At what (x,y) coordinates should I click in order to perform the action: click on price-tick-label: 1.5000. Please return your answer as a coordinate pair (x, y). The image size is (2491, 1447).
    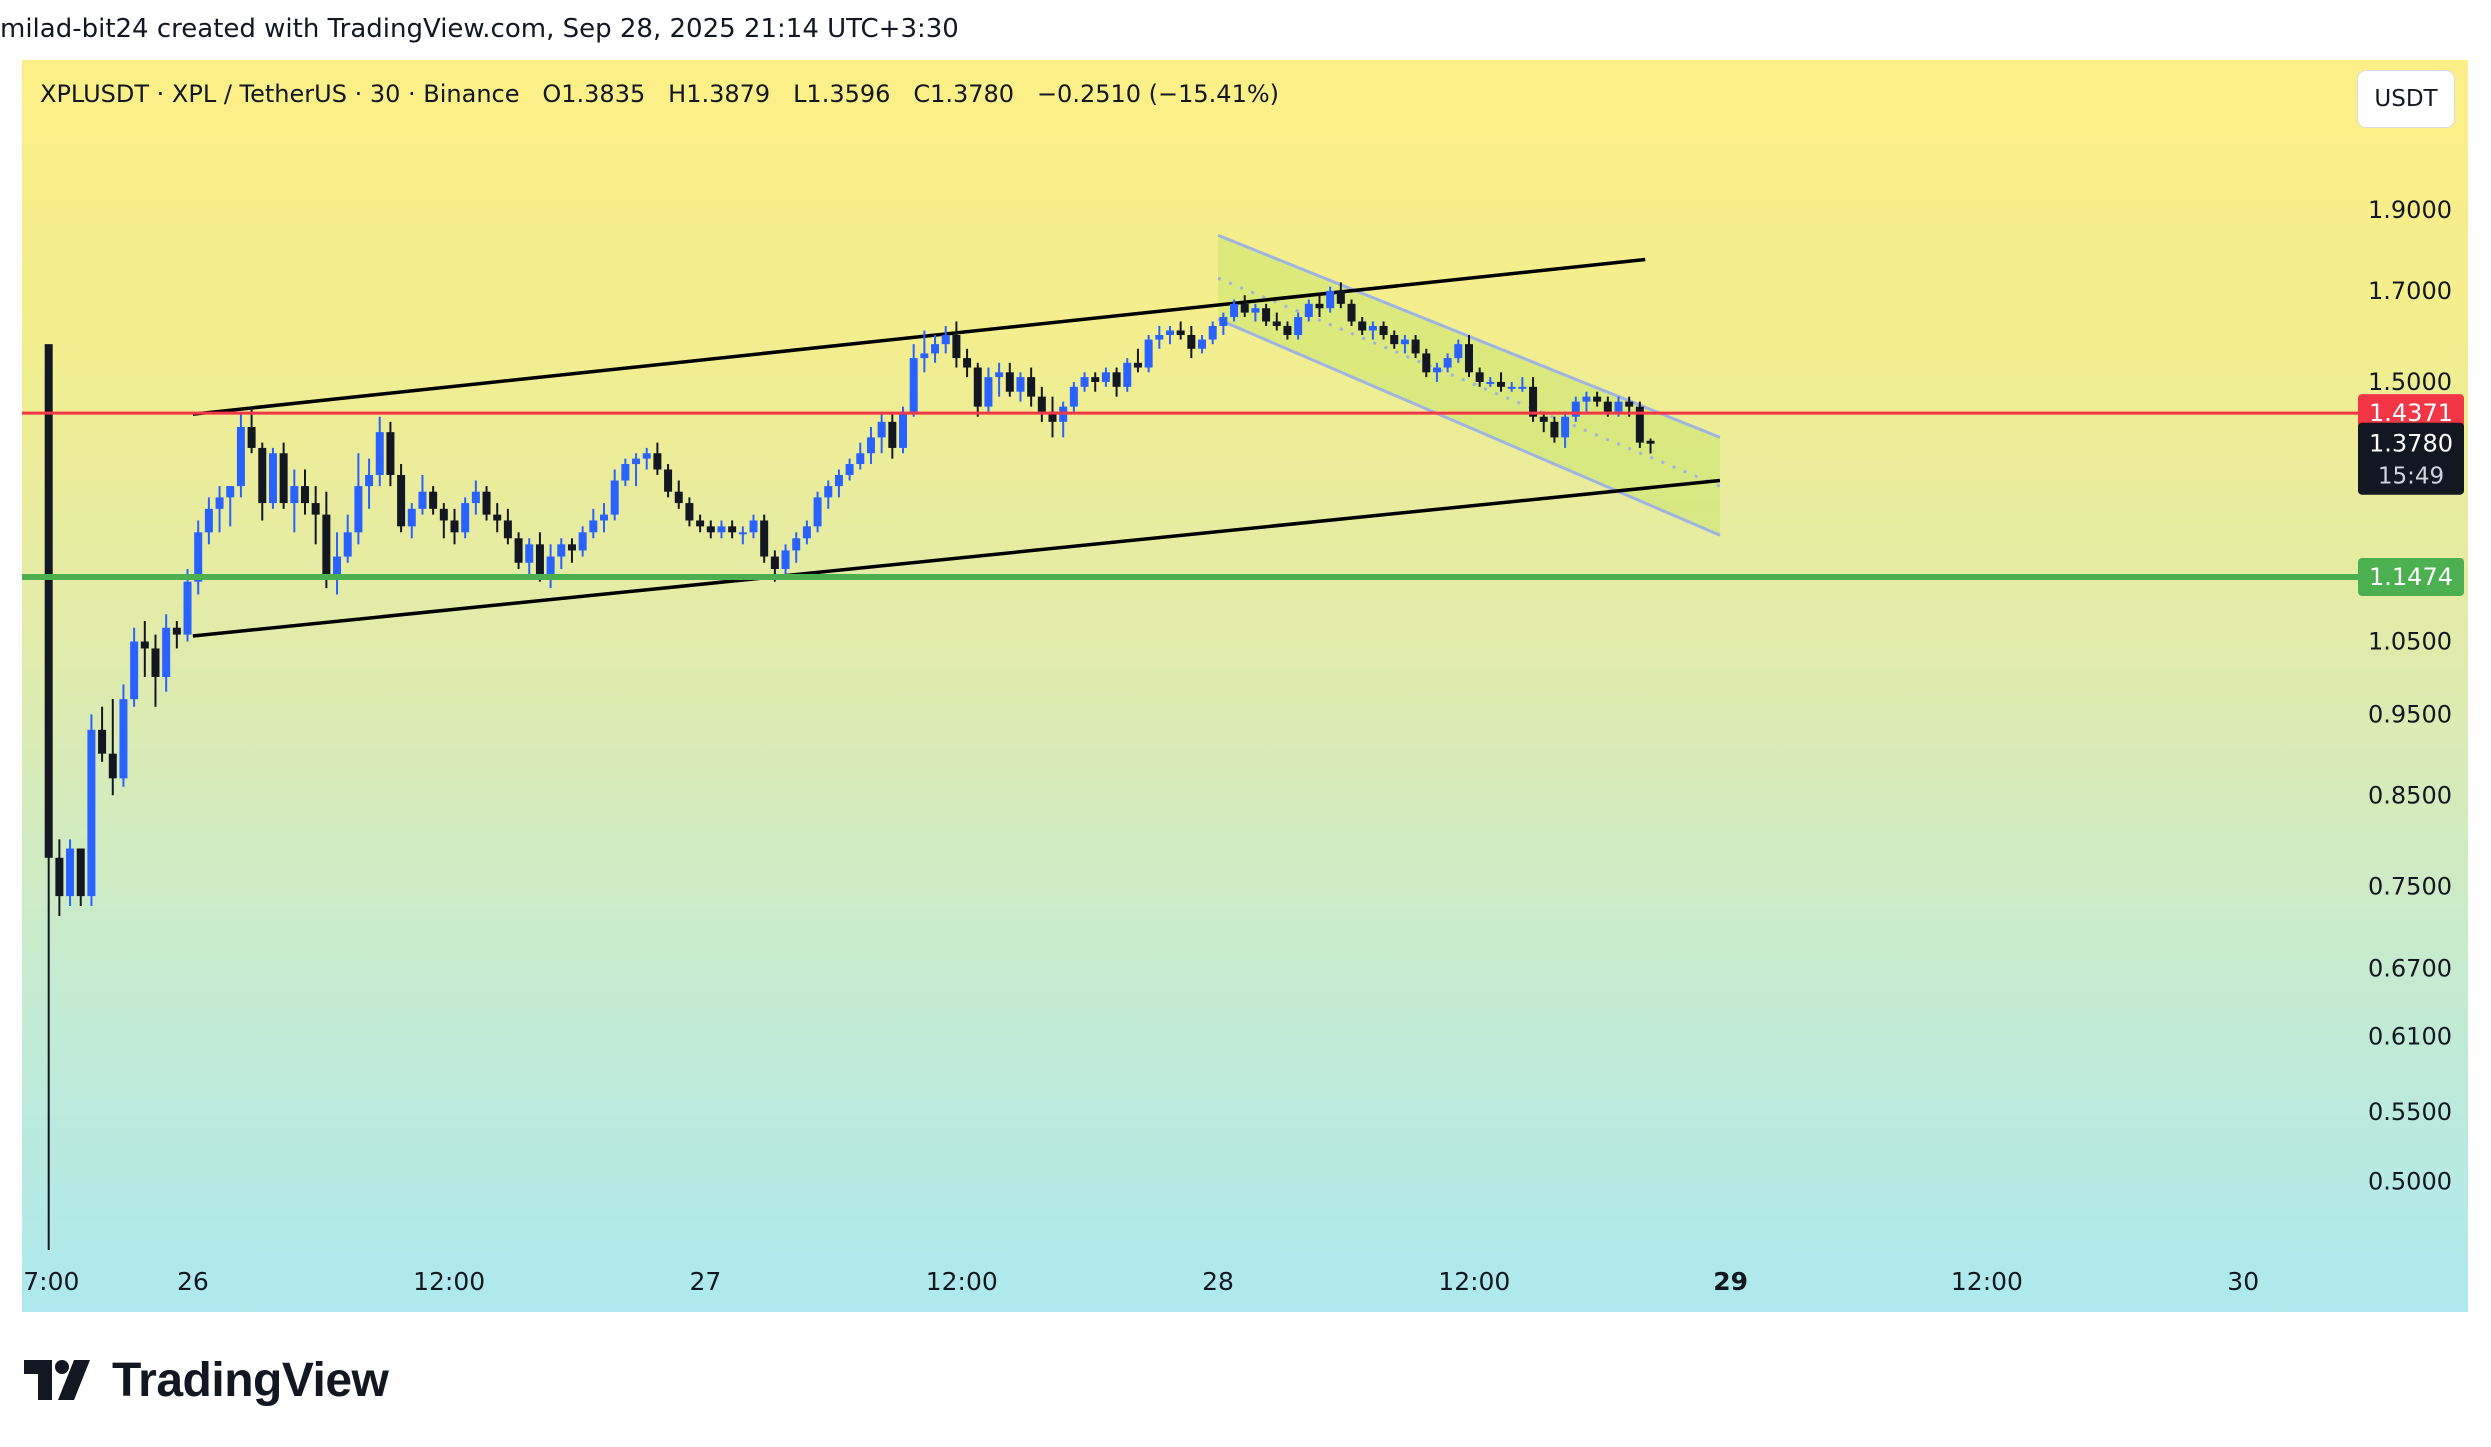
    Looking at the image, I should click on (2410, 382).